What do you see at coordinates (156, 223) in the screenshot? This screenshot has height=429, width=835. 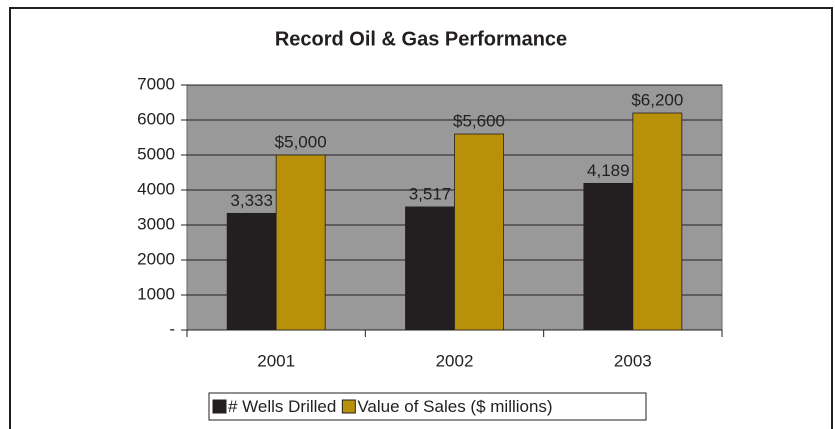 I see `y-tick-label: 3000` at bounding box center [156, 223].